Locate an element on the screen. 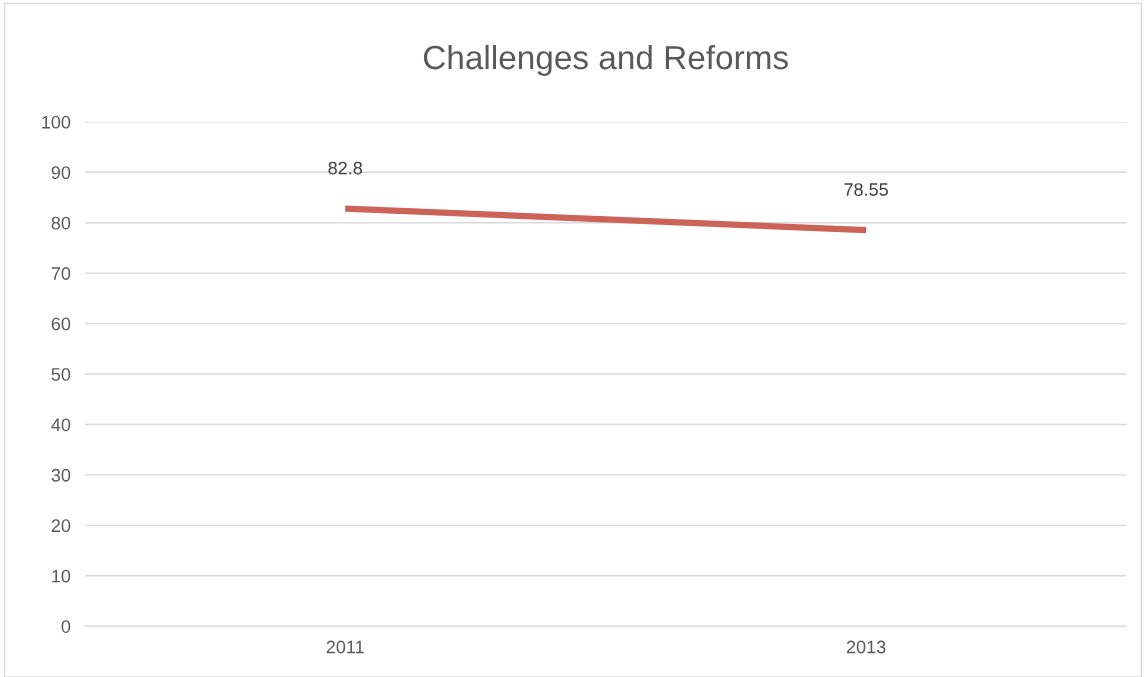 This screenshot has height=677, width=1146. data-label: 78.55 is located at coordinates (866, 189).